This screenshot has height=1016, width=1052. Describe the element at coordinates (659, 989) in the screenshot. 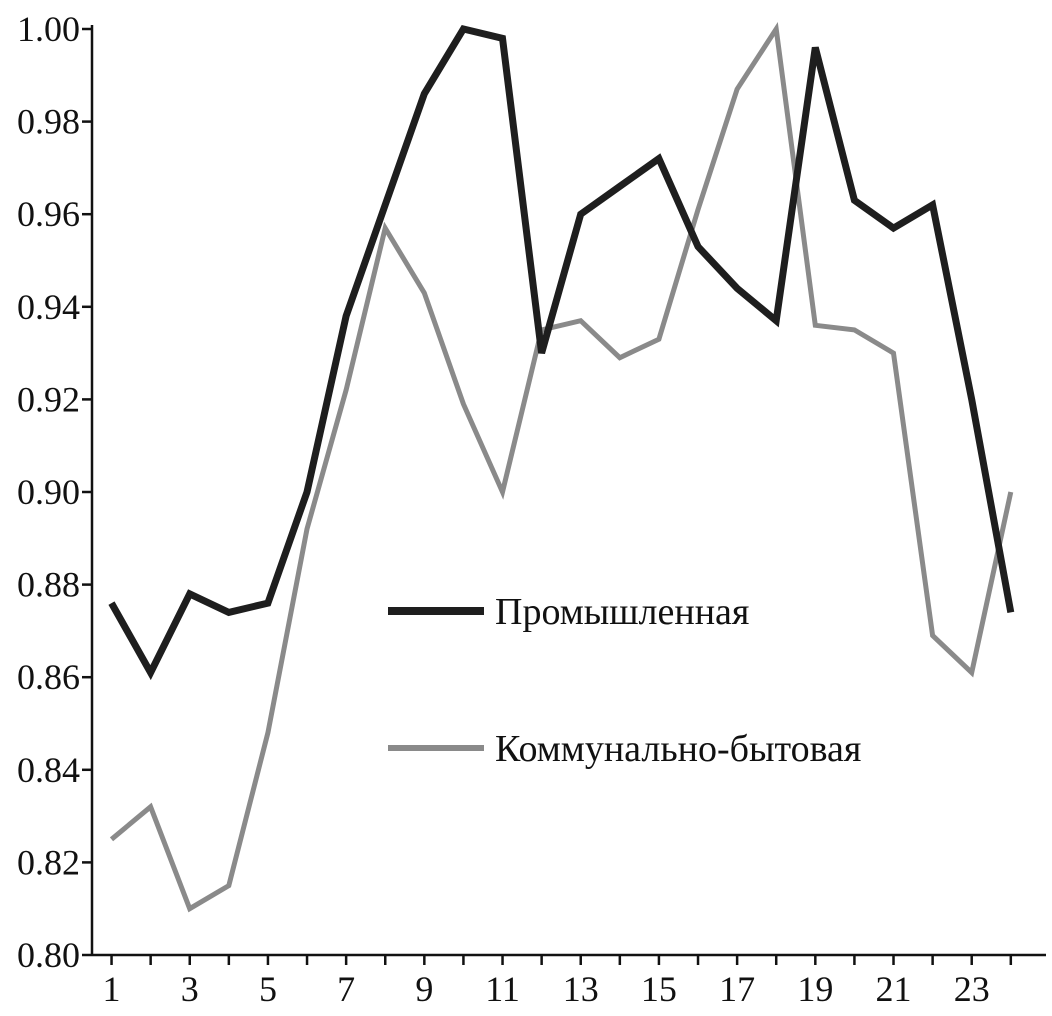

I see `x-tick-label: 15` at that location.